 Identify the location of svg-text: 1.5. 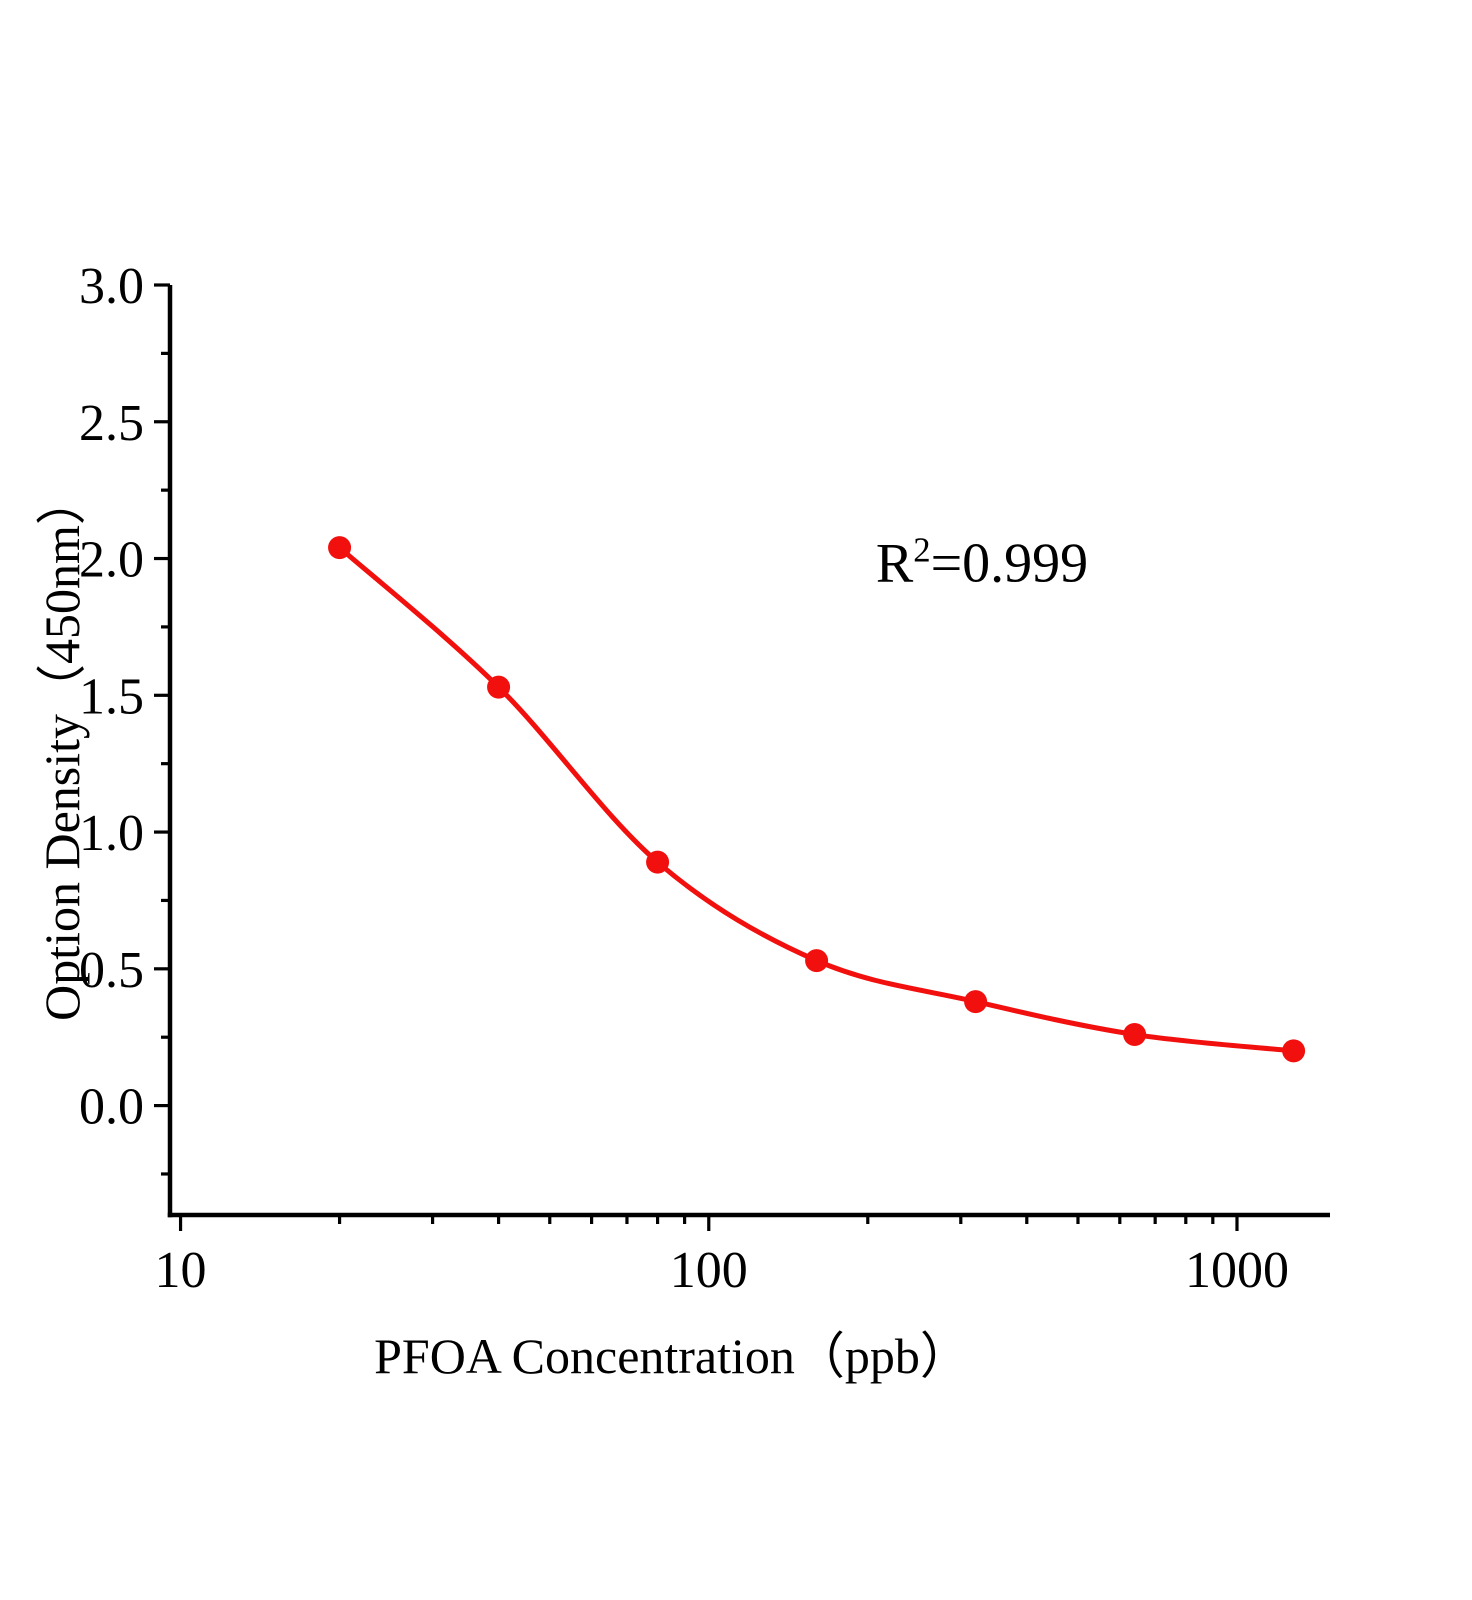
(111, 696).